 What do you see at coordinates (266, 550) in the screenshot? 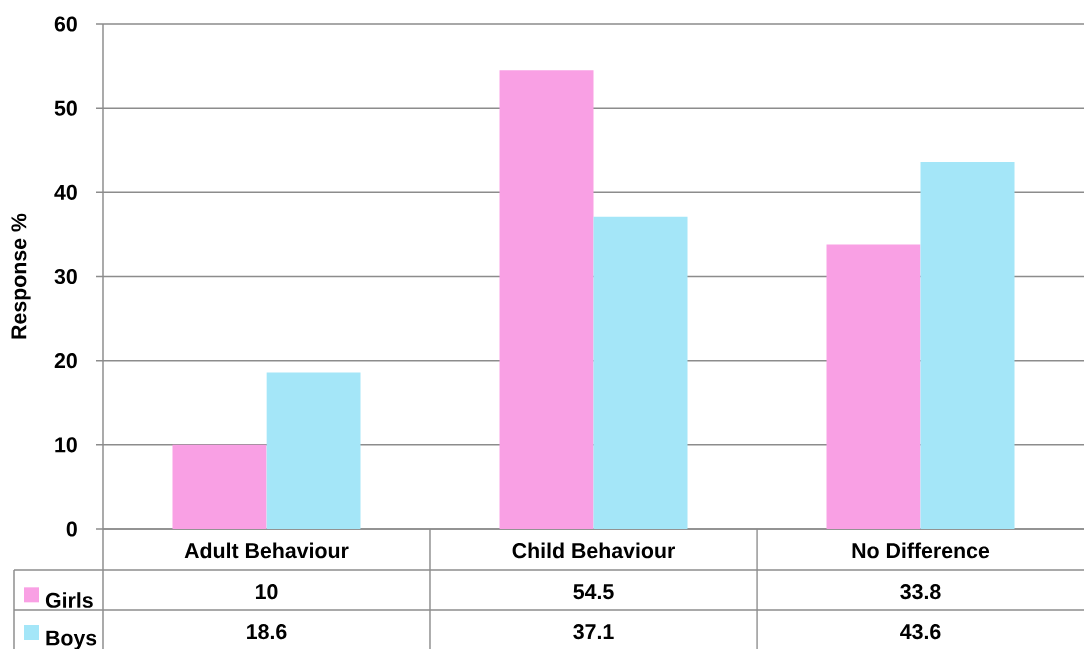
I see `x-tick-label: Adult Behaviour` at bounding box center [266, 550].